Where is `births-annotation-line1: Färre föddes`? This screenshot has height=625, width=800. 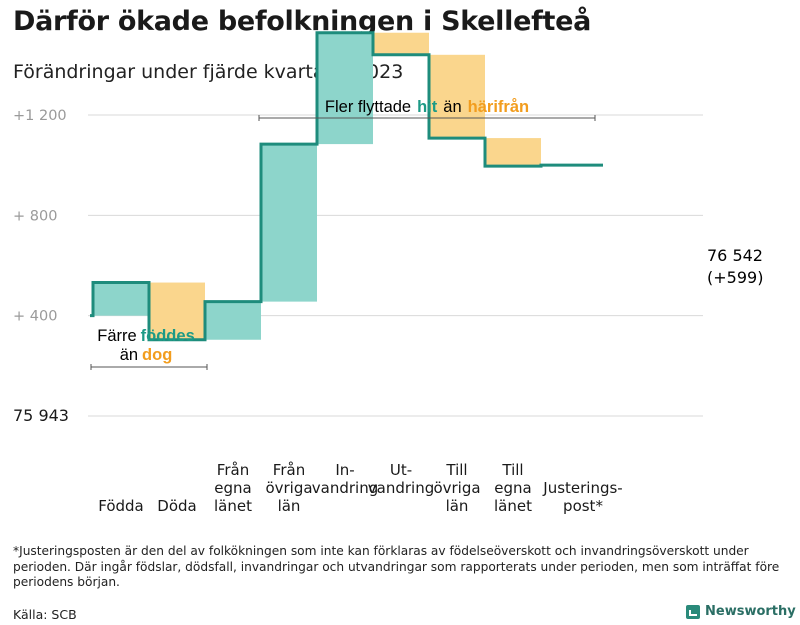
births-annotation-line1: Färre föddes is located at coordinates (146, 336).